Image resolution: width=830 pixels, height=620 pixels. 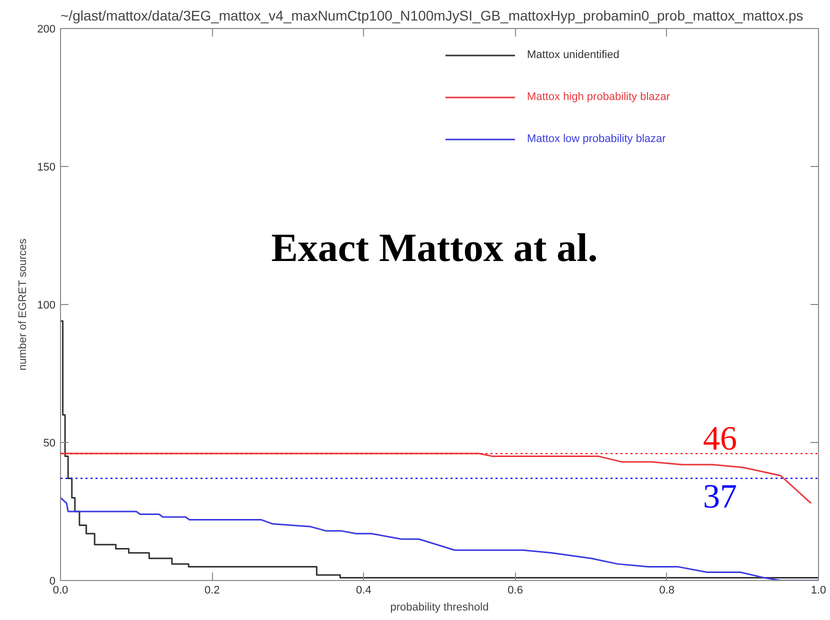 What do you see at coordinates (439, 608) in the screenshot?
I see `x-axis-title: probability threshold` at bounding box center [439, 608].